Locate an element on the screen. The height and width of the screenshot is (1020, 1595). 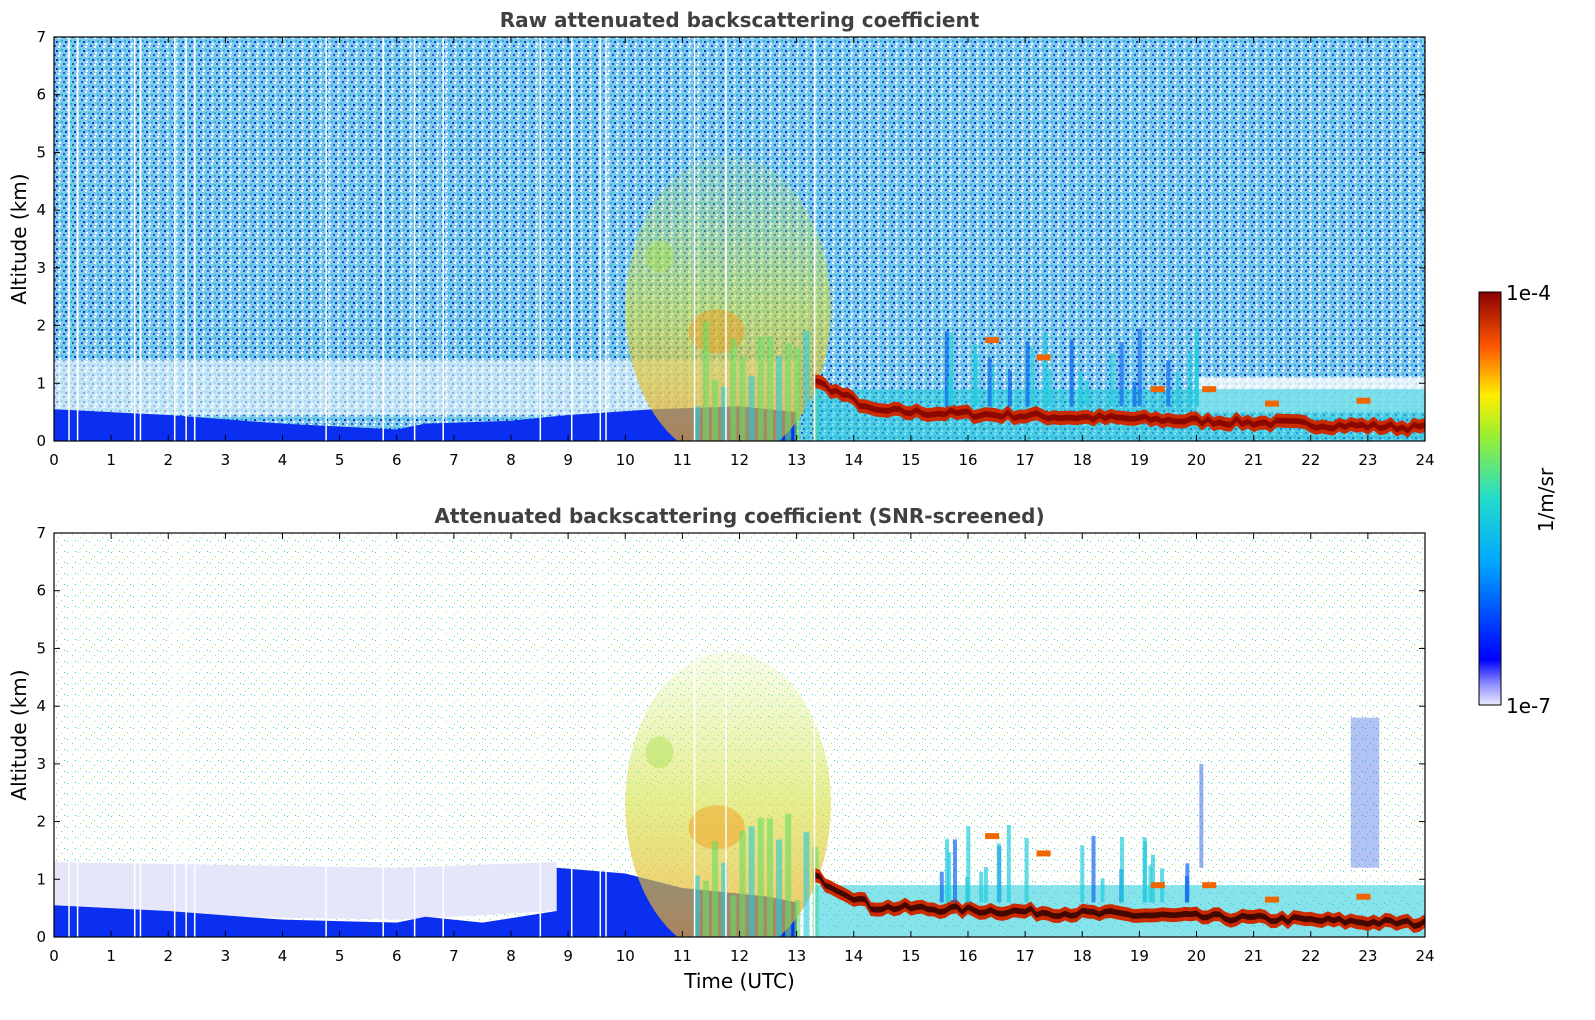
plume-tail is located at coordinates (659, 752).